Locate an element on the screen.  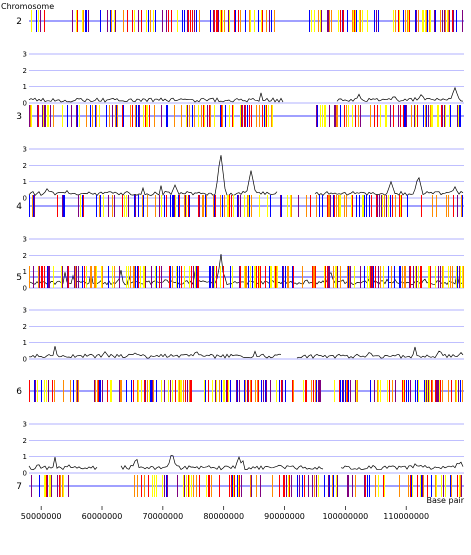
density-tick-label: 1 is located at coordinates (25, 457).